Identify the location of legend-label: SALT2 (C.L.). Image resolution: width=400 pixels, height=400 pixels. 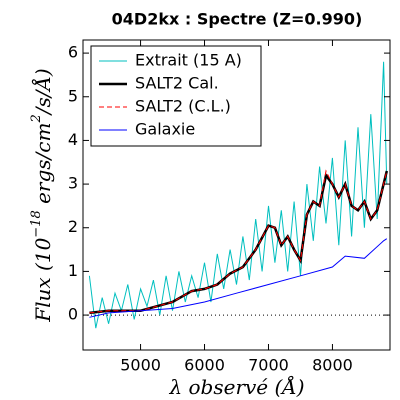
(183, 106).